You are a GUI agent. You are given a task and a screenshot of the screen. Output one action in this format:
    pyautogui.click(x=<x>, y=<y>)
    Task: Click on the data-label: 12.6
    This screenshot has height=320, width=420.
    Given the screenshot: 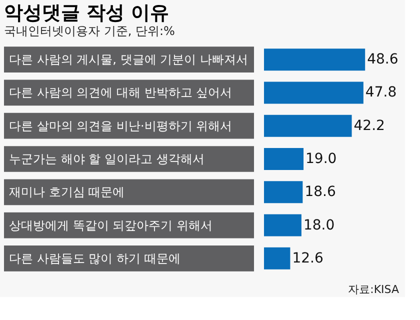 What is the action you would take?
    pyautogui.click(x=308, y=258)
    